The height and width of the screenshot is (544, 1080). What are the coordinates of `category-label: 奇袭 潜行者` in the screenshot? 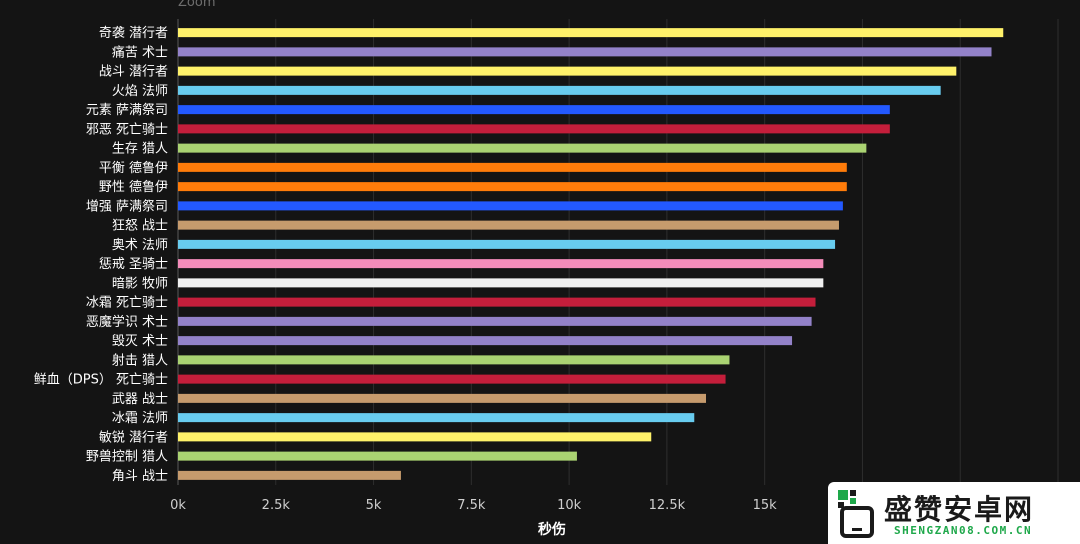 It's located at (133, 33).